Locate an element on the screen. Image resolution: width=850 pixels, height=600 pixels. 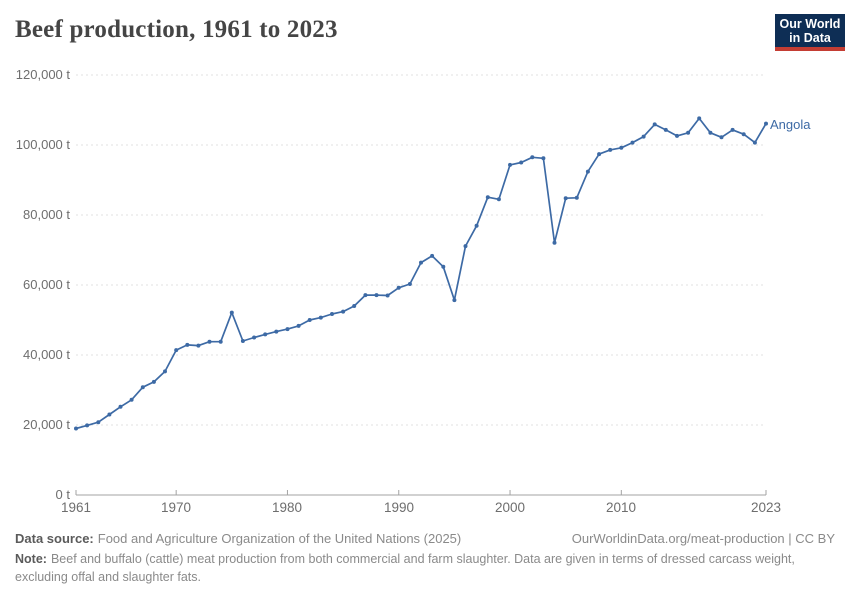
data-point-1963 is located at coordinates (98, 422).